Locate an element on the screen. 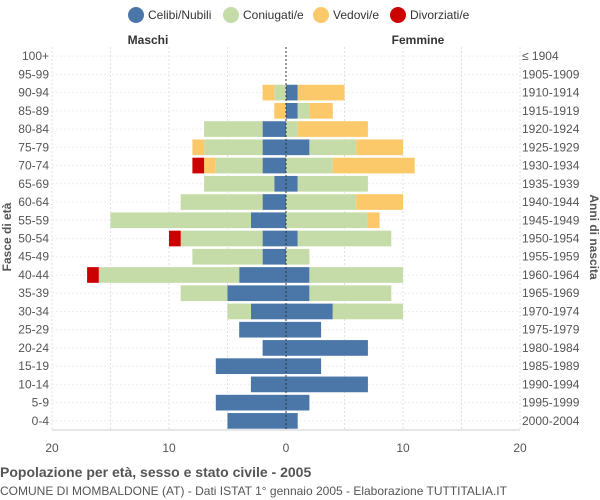 The height and width of the screenshot is (500, 600). birth-year-label: 1990-1994 is located at coordinates (551, 384).